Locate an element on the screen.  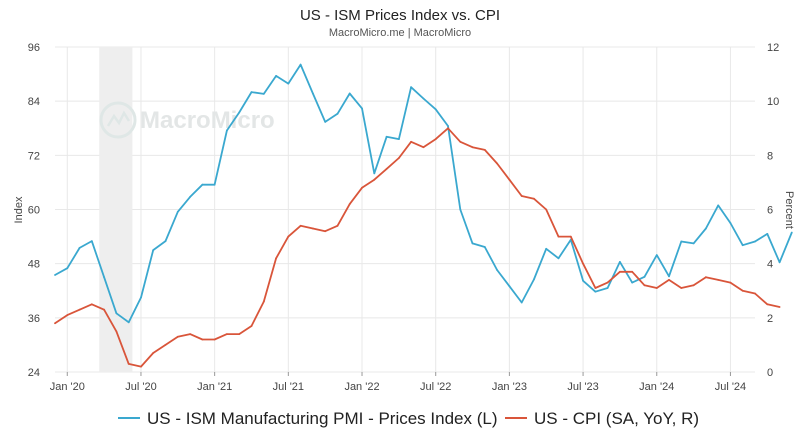
y-right-tick-label-5: 2 is located at coordinates (770, 319).